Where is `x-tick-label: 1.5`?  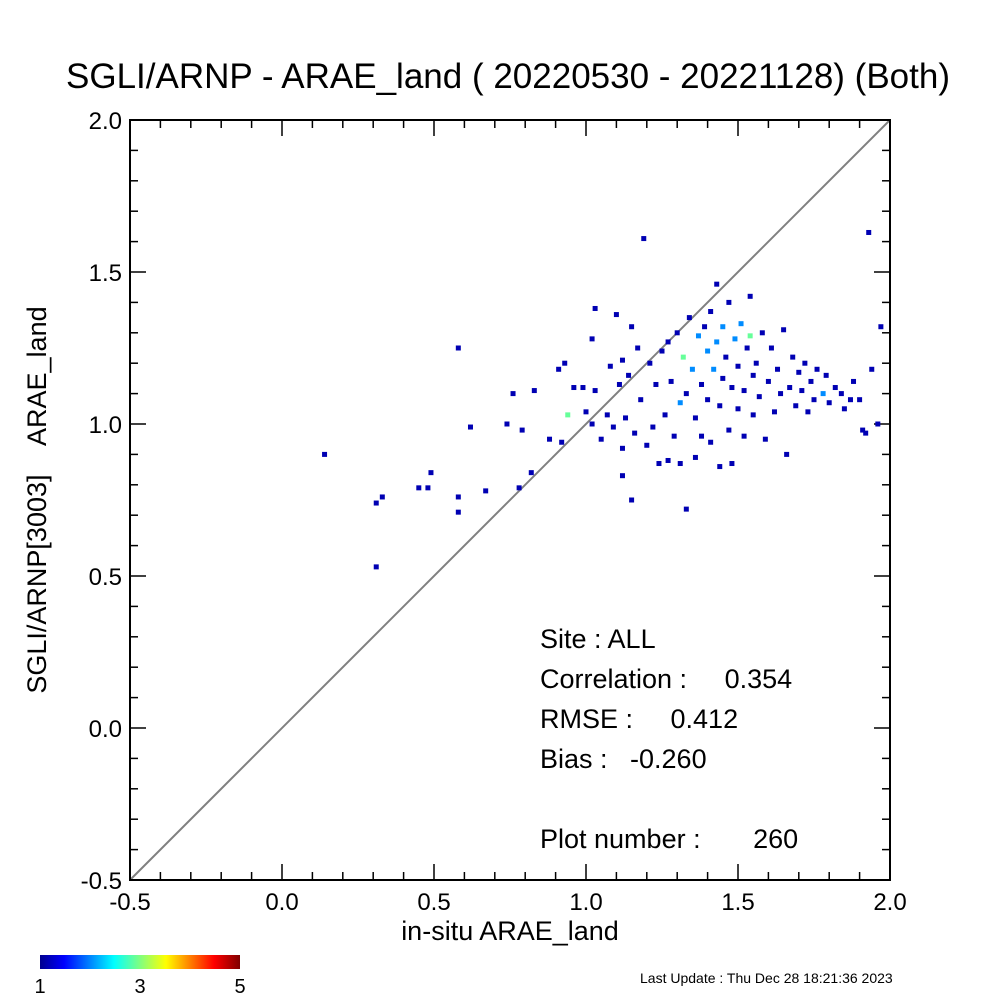 x-tick-label: 1.5 is located at coordinates (737, 902).